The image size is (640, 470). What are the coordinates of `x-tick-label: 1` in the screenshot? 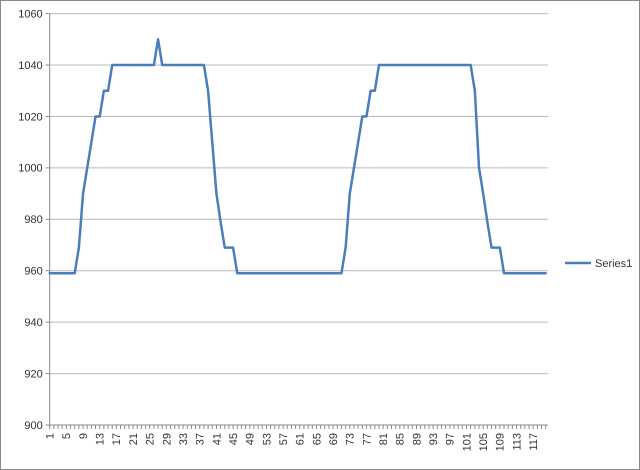 It's located at (50, 436).